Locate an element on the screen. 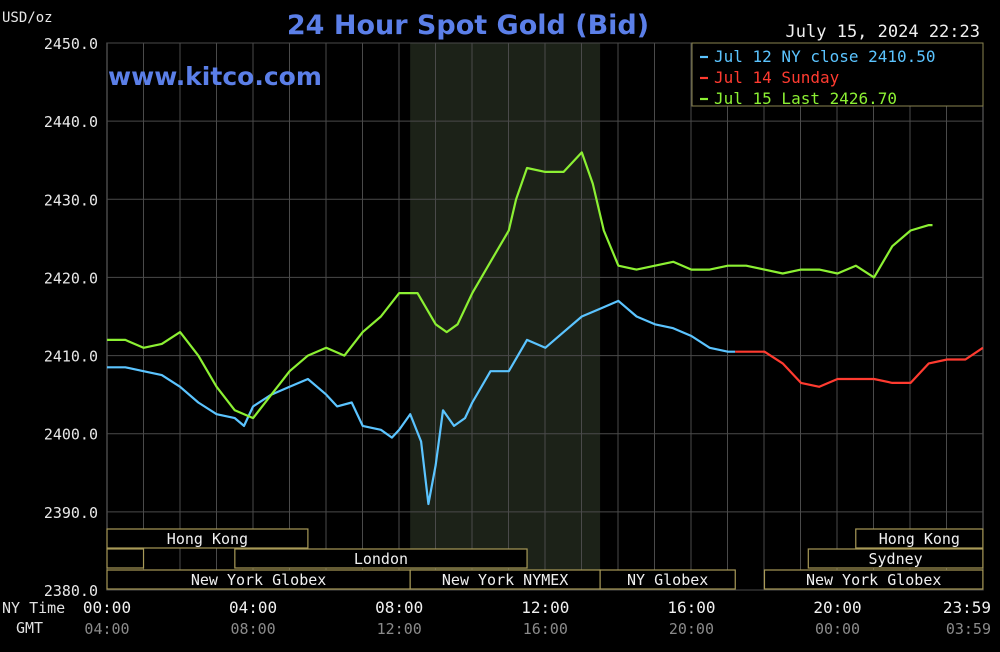 The width and height of the screenshot is (1000, 652). y-tick-label: 2400.0 is located at coordinates (71, 435).